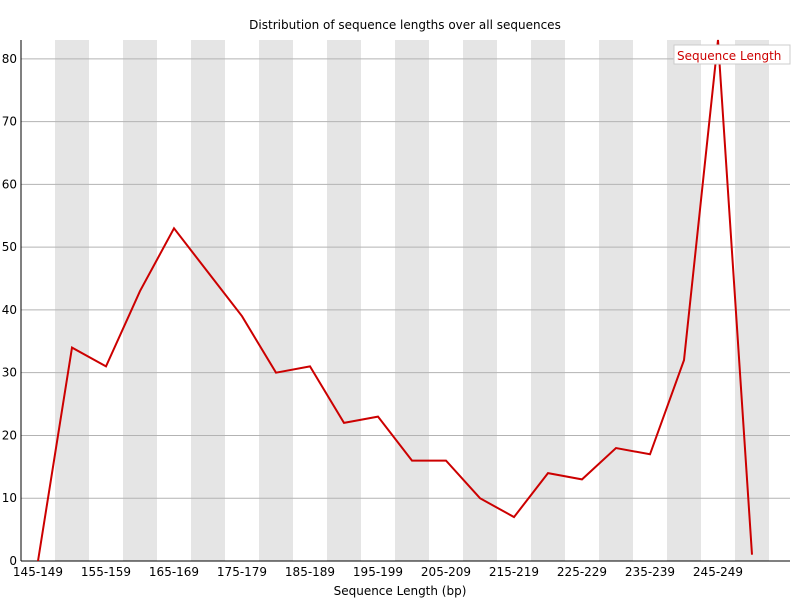 The height and width of the screenshot is (605, 800). I want to click on y-tick-label: 20, so click(9, 435).